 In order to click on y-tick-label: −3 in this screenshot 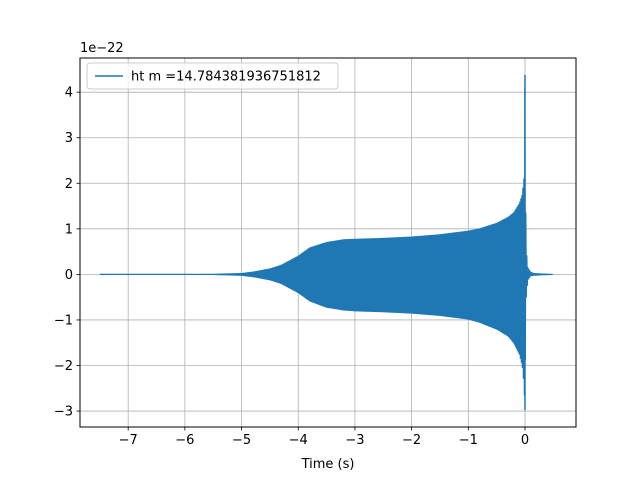, I will do `click(63, 412)`.